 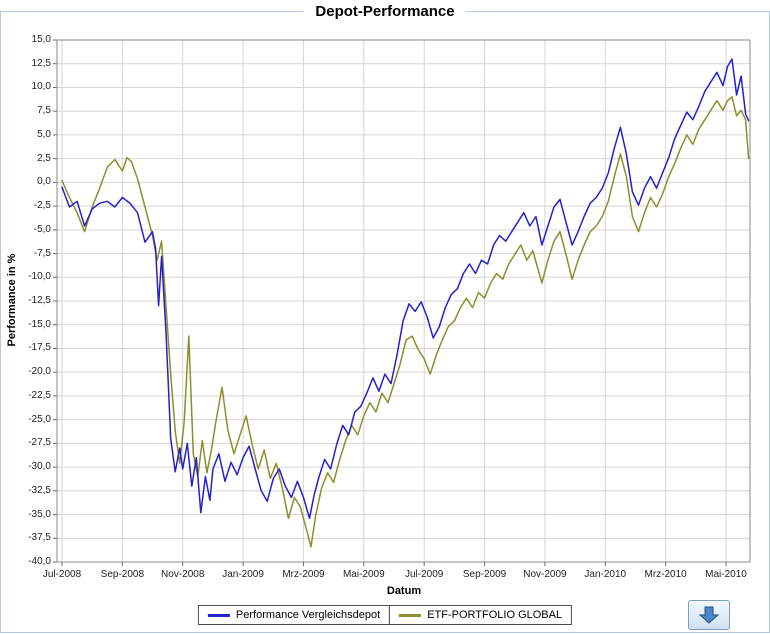 What do you see at coordinates (410, 615) in the screenshot?
I see `olive-line-swatch` at bounding box center [410, 615].